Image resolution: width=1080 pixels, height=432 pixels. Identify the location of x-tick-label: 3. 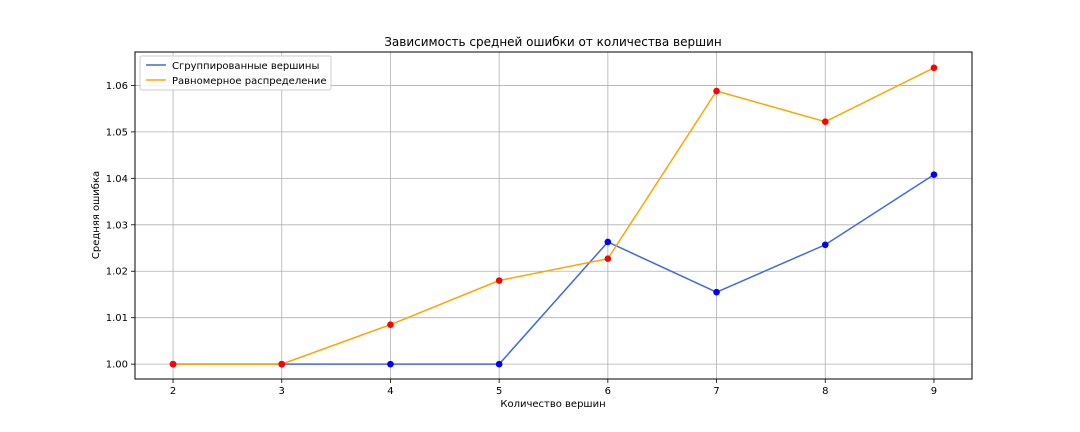
(282, 391).